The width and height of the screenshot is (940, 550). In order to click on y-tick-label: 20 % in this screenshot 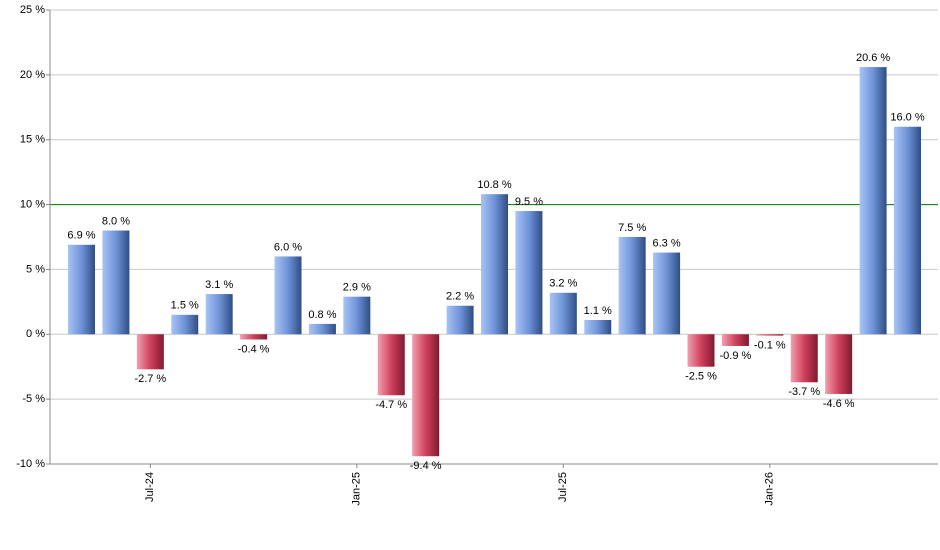, I will do `click(32, 75)`.